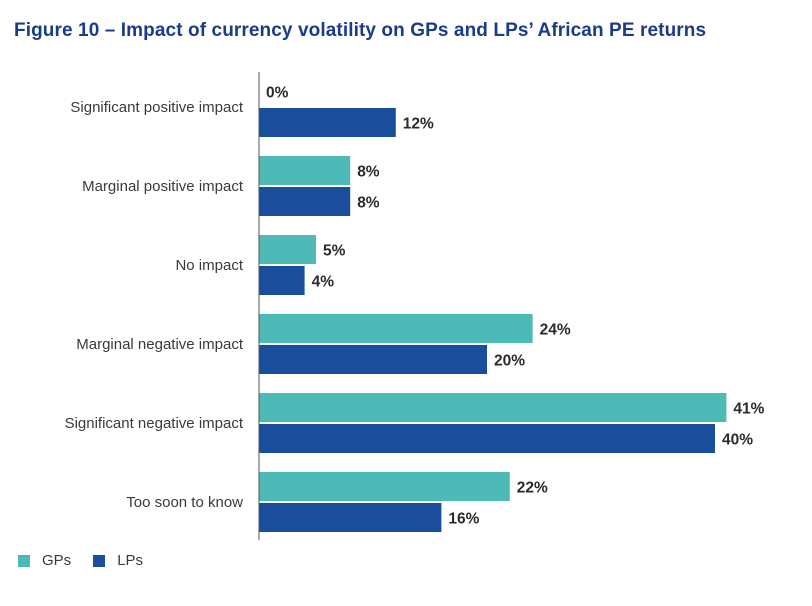 This screenshot has height=606, width=812. I want to click on bar-gps-marginal-positive-impact, so click(305, 170).